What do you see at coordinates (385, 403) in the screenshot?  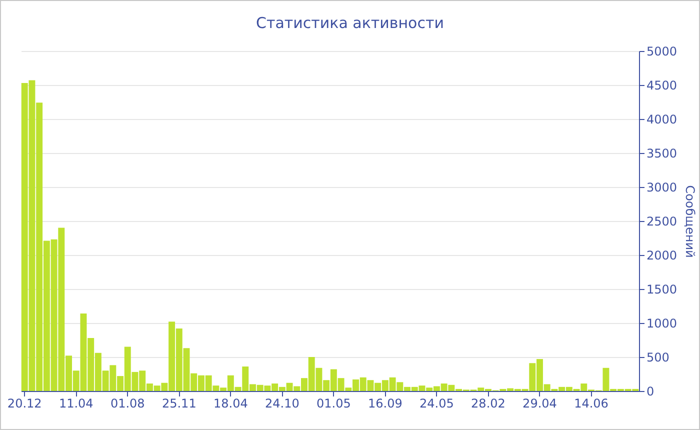 I see `x-tick-label: 16.09` at bounding box center [385, 403].